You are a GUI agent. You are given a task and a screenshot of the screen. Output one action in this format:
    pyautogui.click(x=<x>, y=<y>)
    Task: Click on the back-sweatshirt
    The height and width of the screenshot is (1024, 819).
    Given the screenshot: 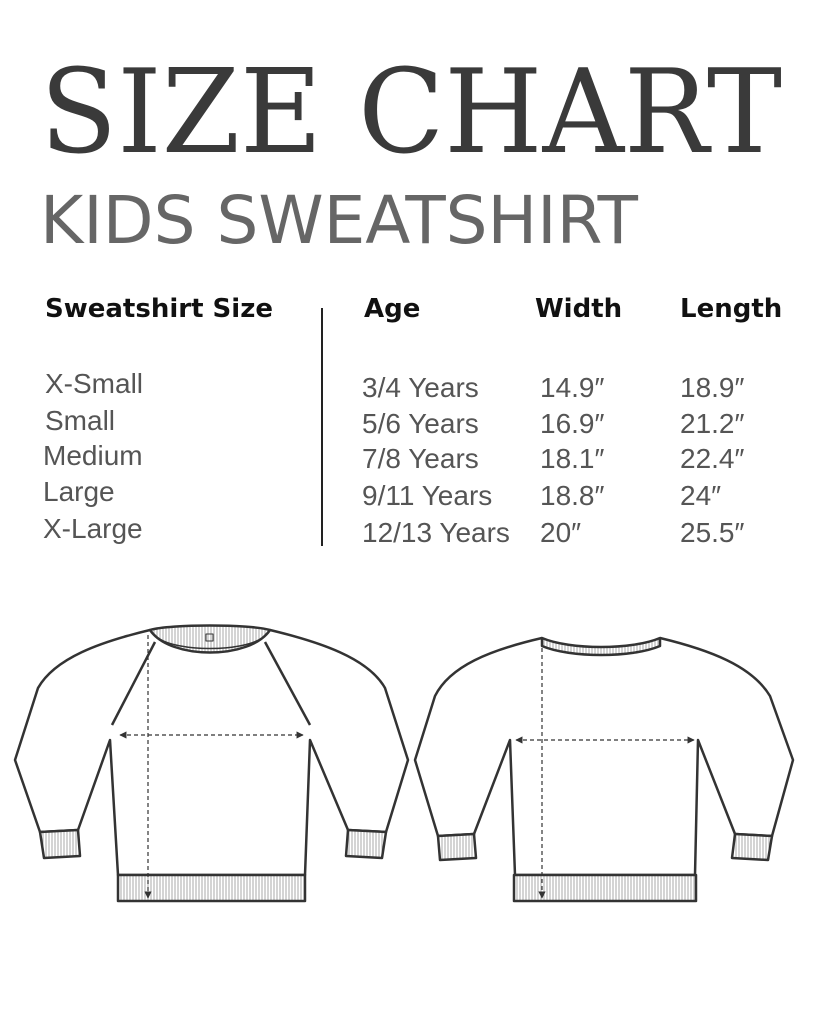 What is the action you would take?
    pyautogui.click(x=604, y=769)
    